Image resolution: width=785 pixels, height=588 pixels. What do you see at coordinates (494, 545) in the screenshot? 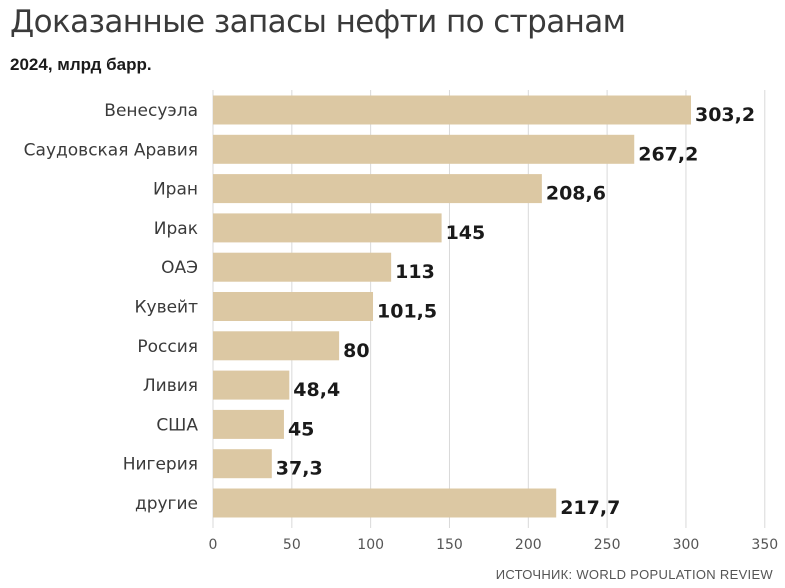
I see `x-axis: 0 50 100 150 200 250 300 350` at bounding box center [494, 545].